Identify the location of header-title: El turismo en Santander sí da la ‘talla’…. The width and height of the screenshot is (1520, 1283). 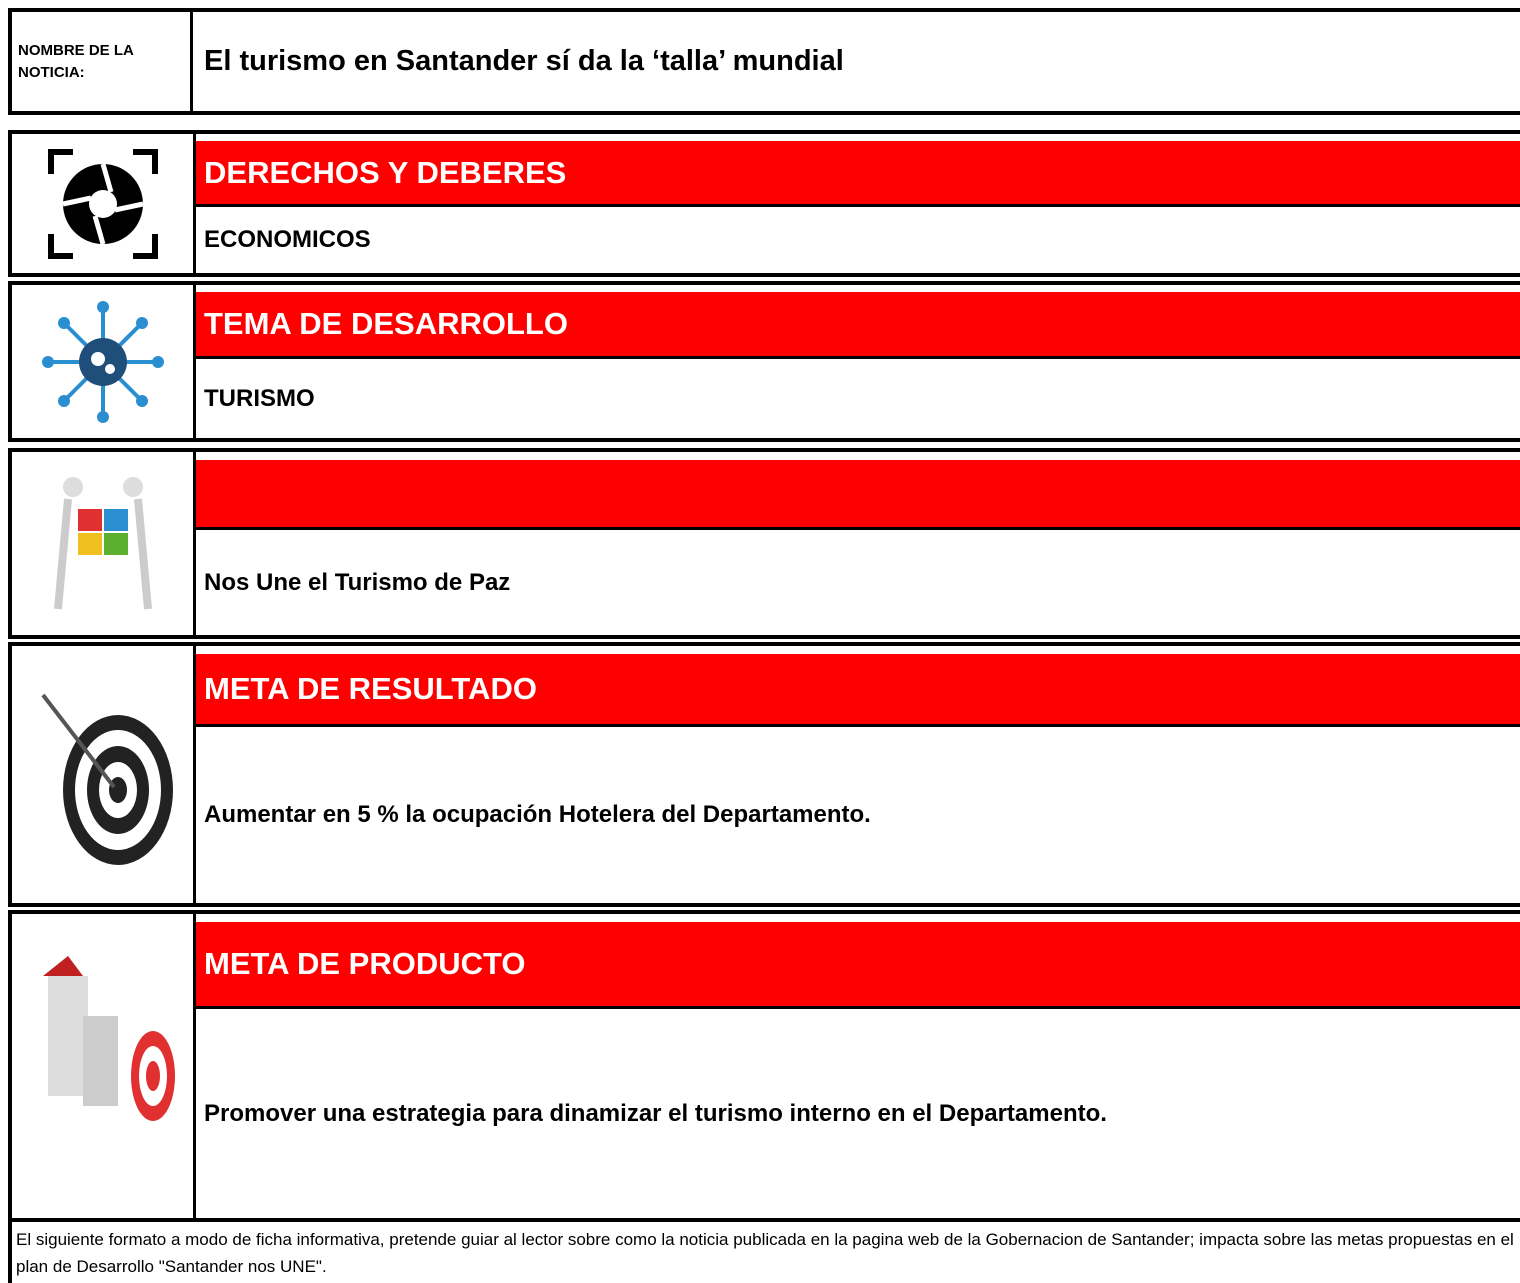
(524, 61).